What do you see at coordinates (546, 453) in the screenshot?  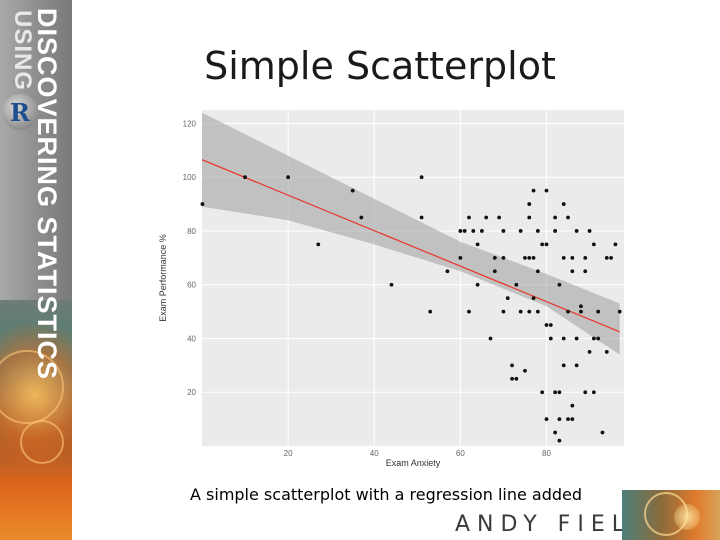 I see `x-tick-label: 80` at bounding box center [546, 453].